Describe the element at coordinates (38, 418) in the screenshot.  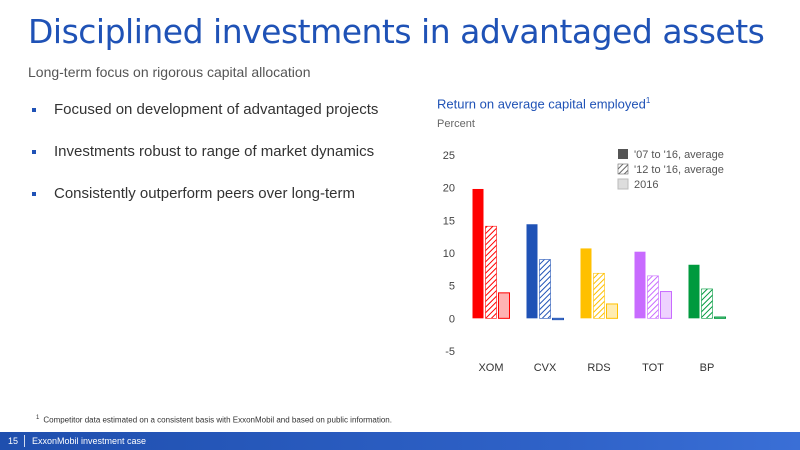
I see `footnote-marker: 1` at that location.